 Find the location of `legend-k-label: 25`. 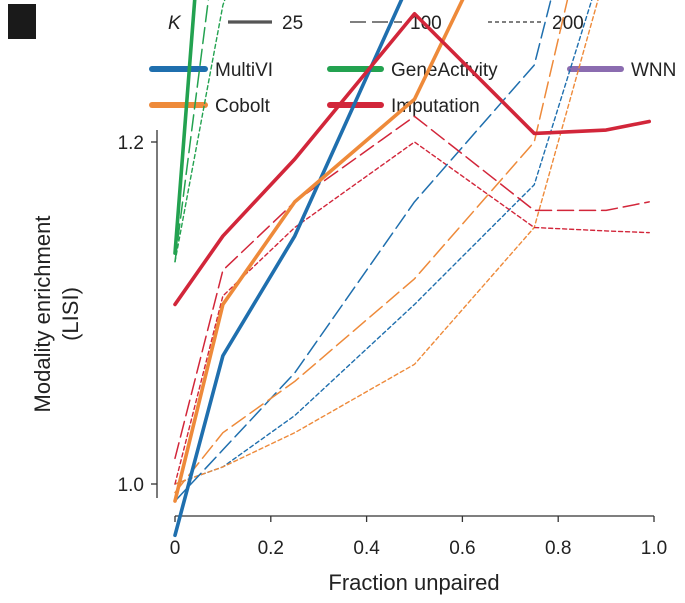

legend-k-label: 25 is located at coordinates (292, 23).